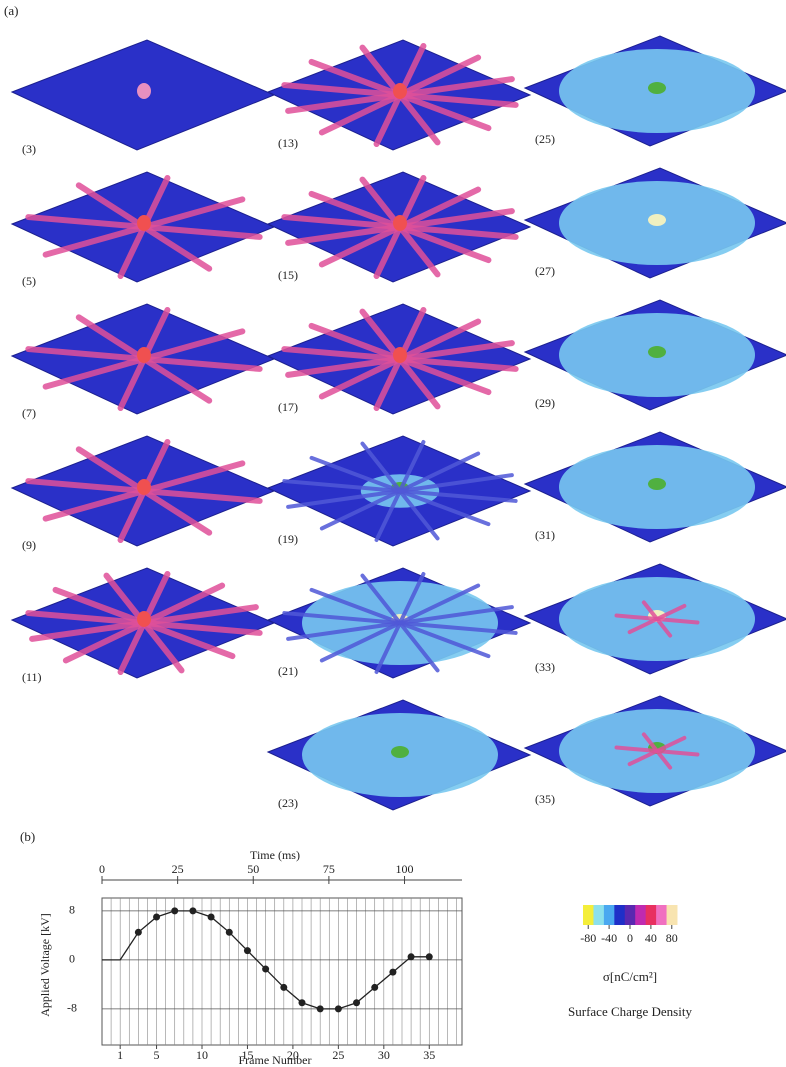  Describe the element at coordinates (329, 869) in the screenshot. I see `x2-tick-label: 75` at that location.